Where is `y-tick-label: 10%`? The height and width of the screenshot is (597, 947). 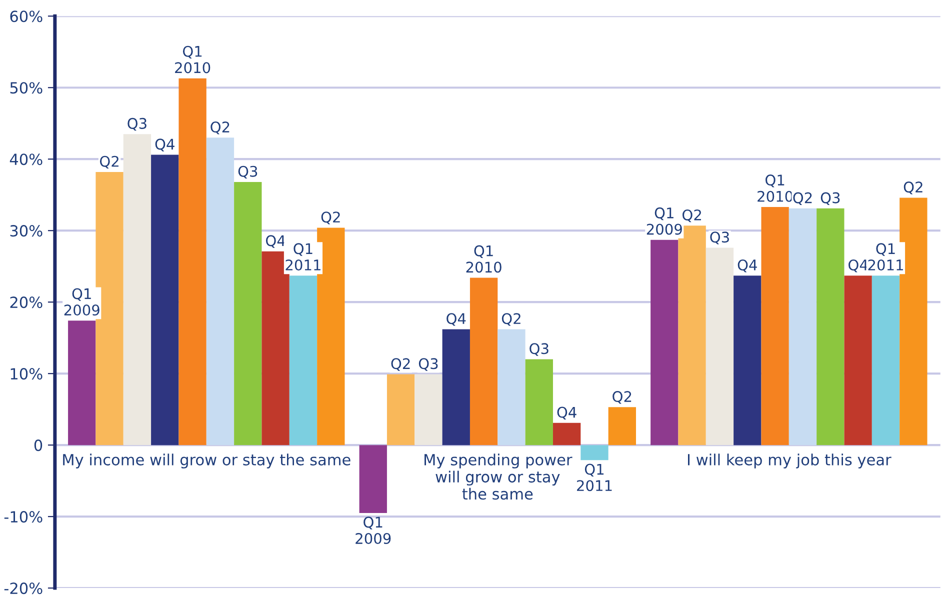 y-tick-label: 10% is located at coordinates (26, 374).